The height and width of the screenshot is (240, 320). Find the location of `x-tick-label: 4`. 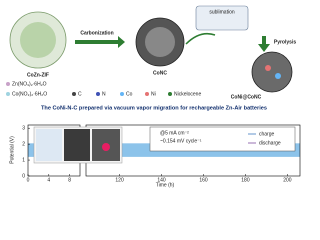

x-tick-label: 4 is located at coordinates (48, 180).